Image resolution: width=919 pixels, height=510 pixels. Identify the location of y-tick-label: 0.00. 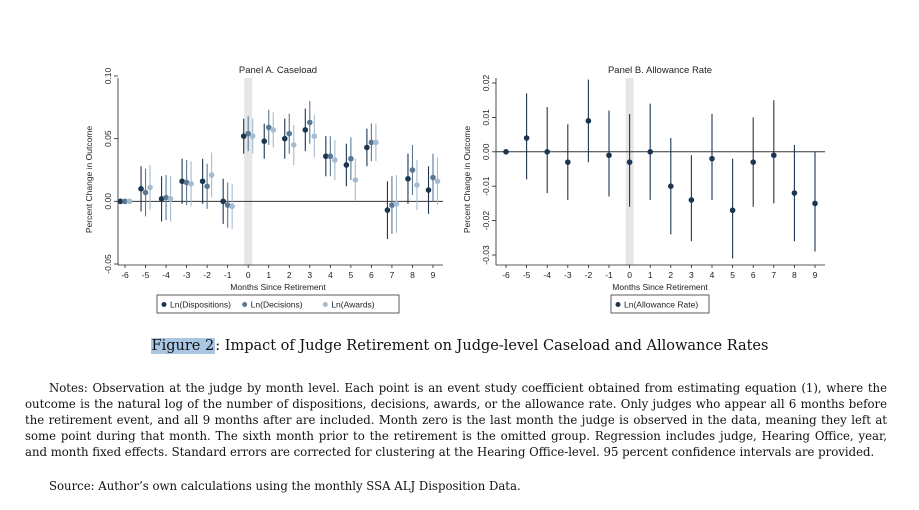
(108, 201).